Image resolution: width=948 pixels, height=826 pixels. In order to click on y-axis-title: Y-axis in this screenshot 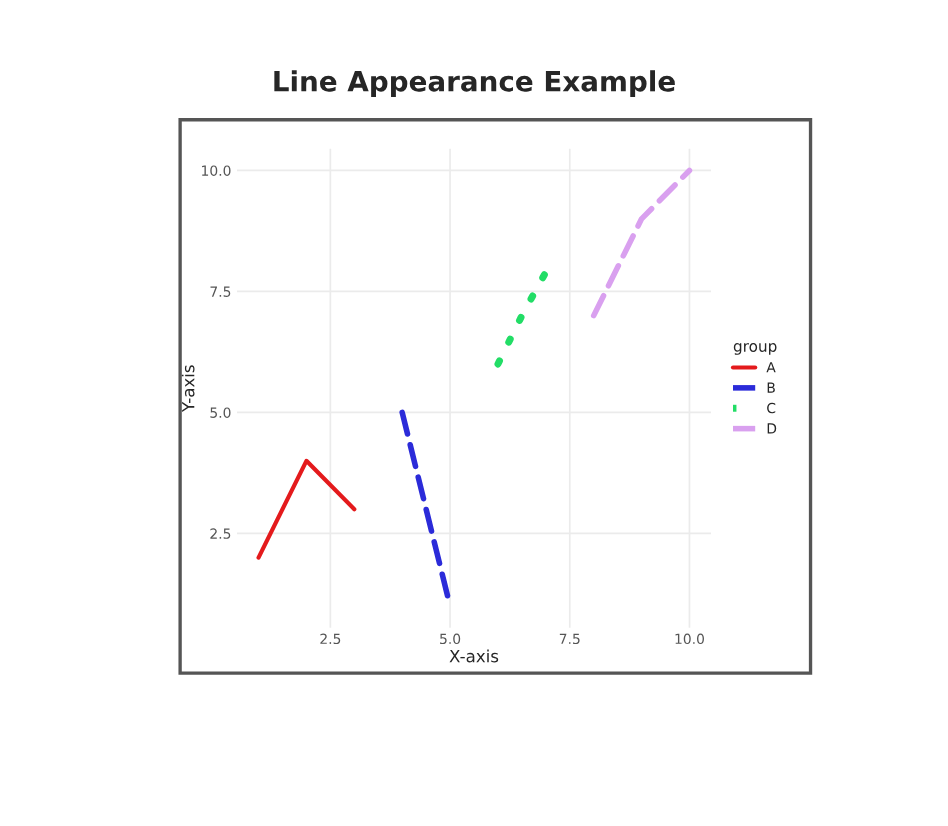, I will do `click(188, 389)`.